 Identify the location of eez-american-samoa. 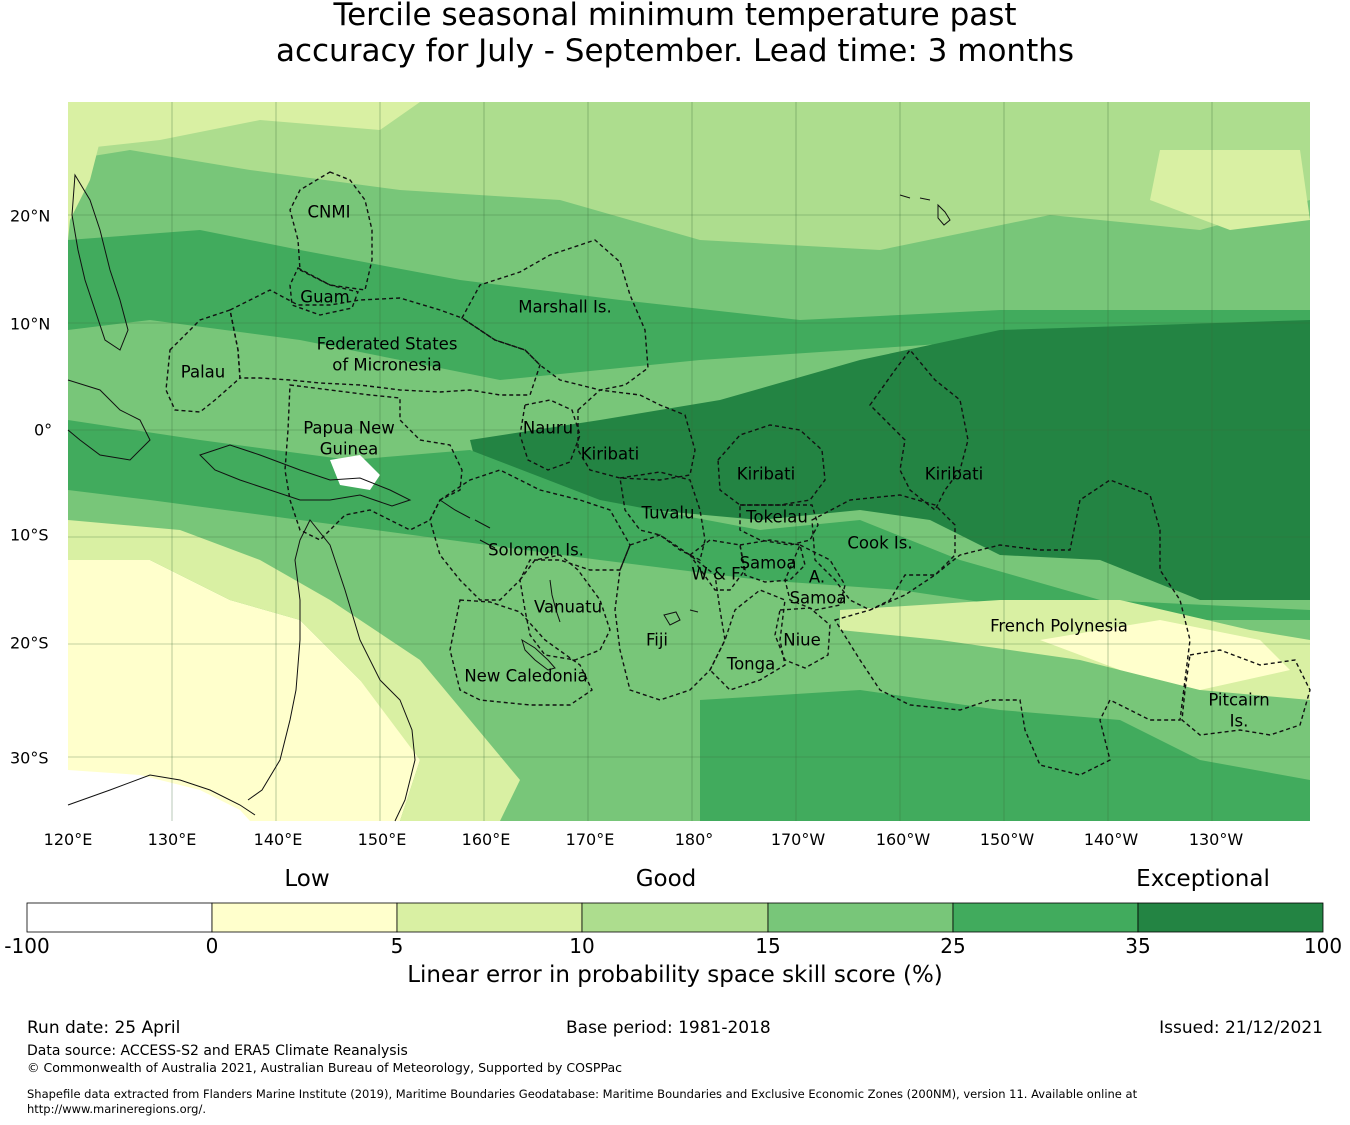
(815, 577).